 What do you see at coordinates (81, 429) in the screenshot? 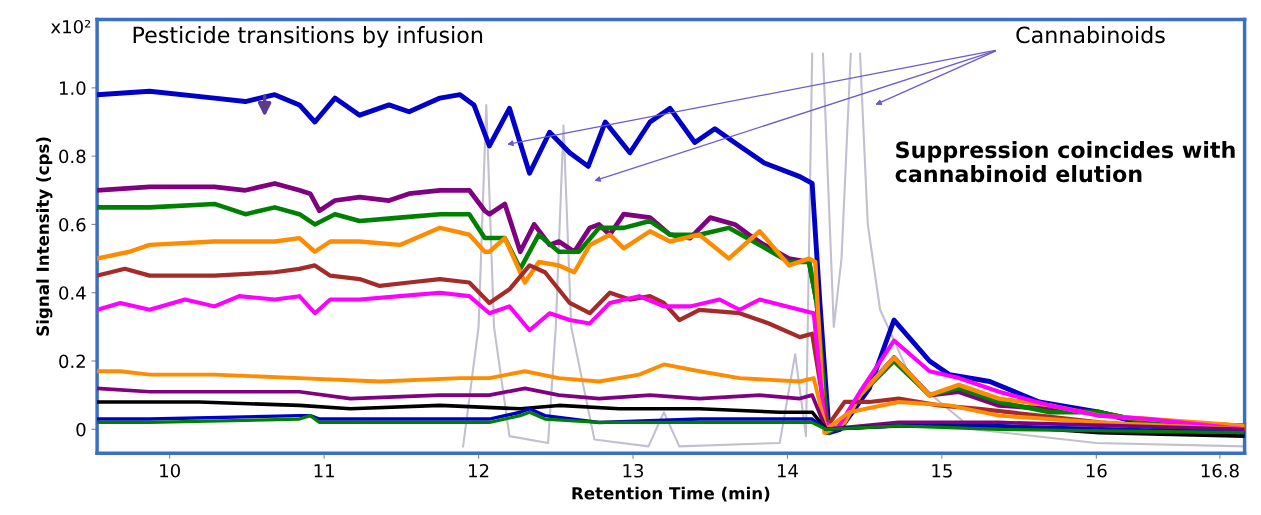
I see `y-tick-label: 0` at bounding box center [81, 429].